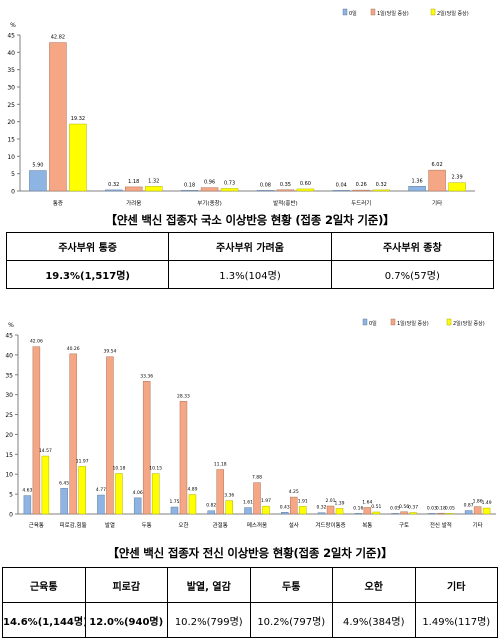 The image size is (500, 638). Describe the element at coordinates (110, 525) in the screenshot. I see `x-tick-label: 발열` at that location.